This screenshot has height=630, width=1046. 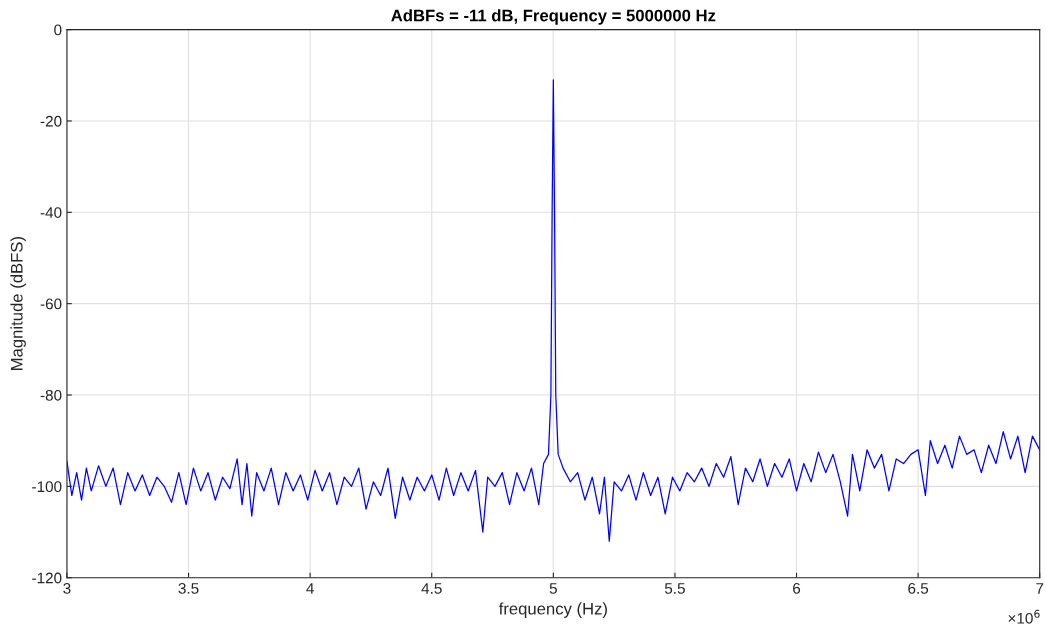 I want to click on x-tick-label: 5.5, so click(x=674, y=588).